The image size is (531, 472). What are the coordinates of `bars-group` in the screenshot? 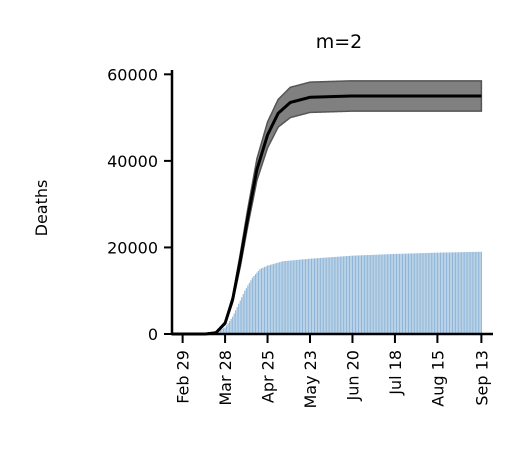 It's located at (333, 292).